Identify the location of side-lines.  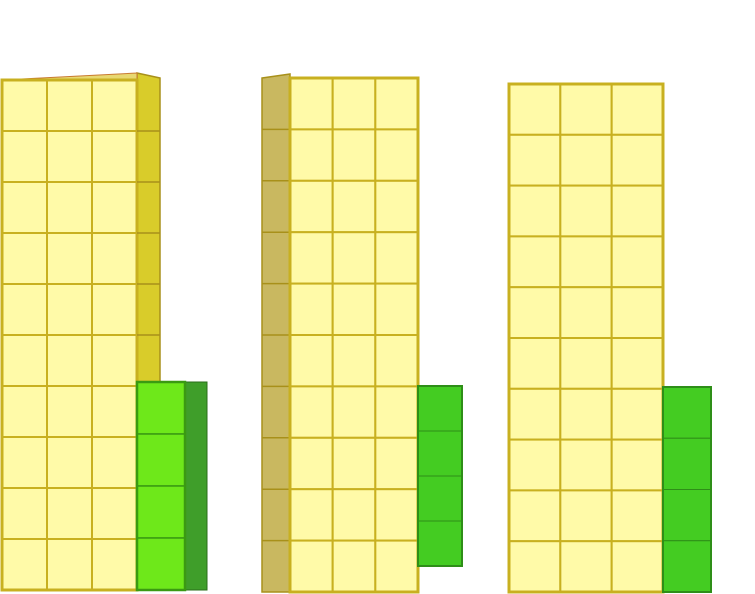
(276, 335).